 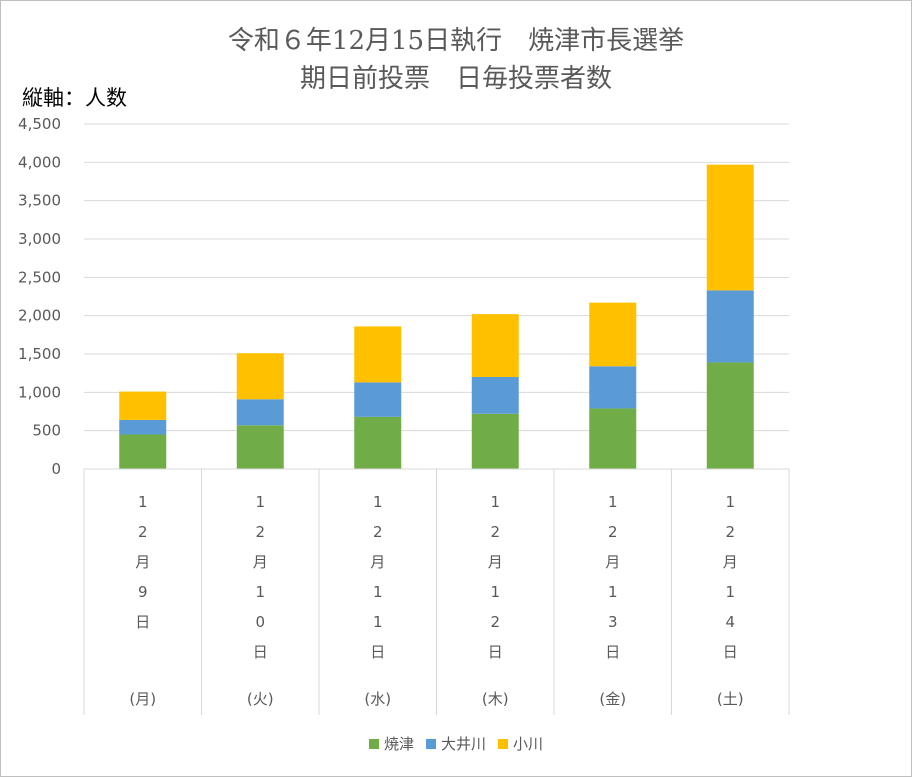 What do you see at coordinates (46, 431) in the screenshot?
I see `y-tick-label: 500` at bounding box center [46, 431].